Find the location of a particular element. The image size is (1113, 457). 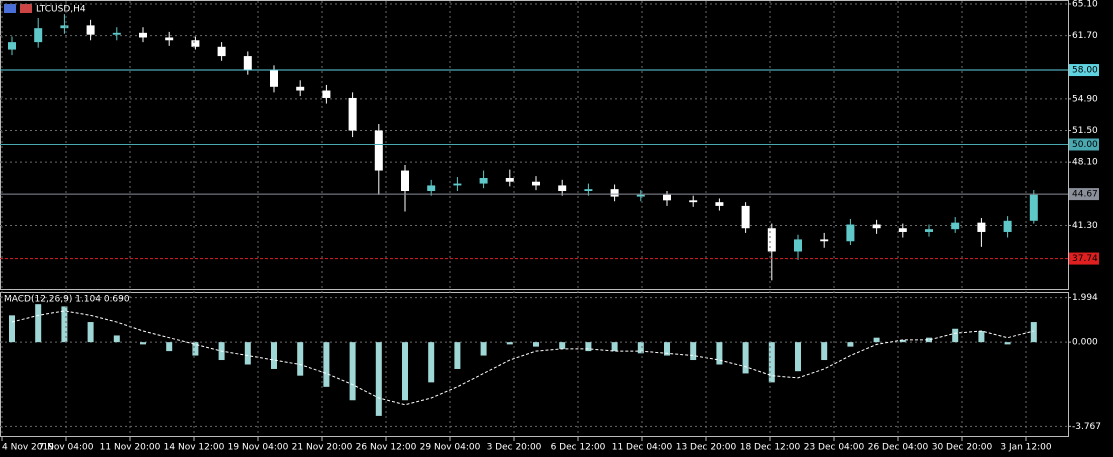

x-tick-label: 11 Dec 04:00 is located at coordinates (642, 448).